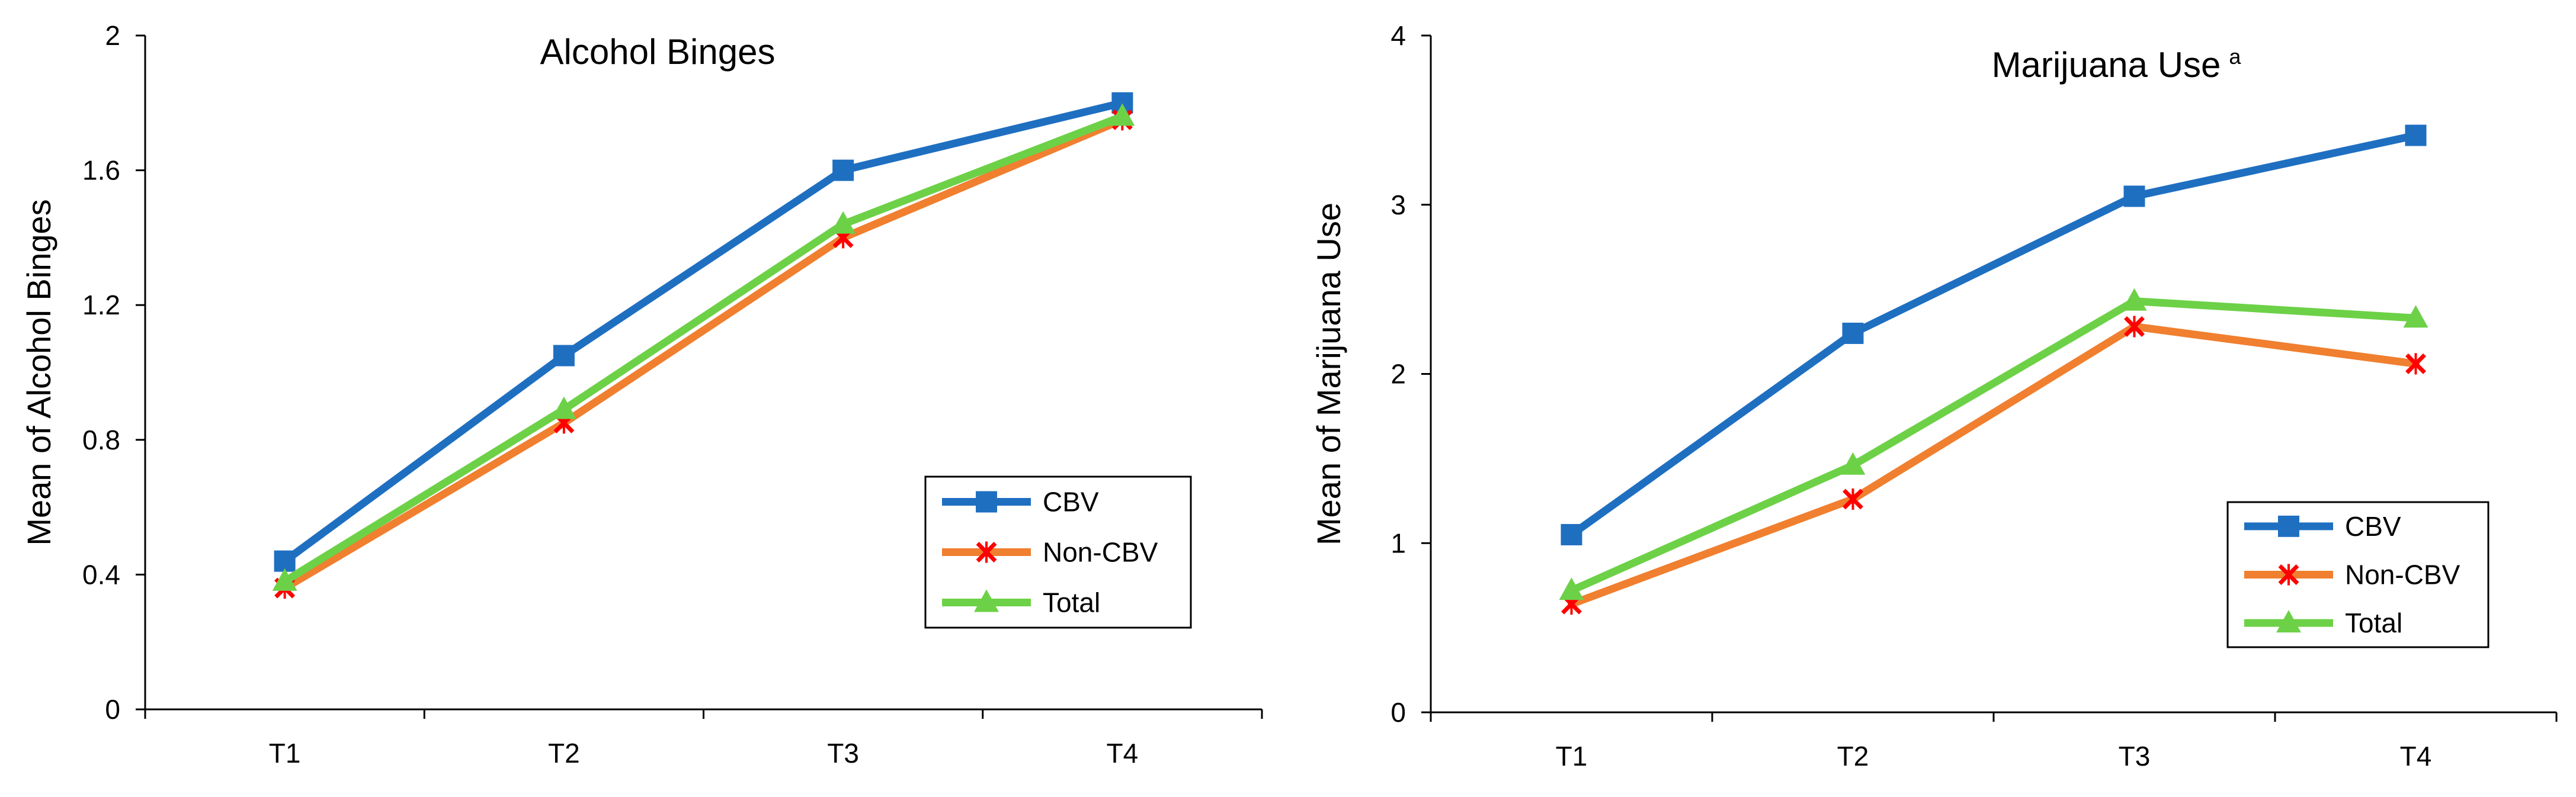  Describe the element at coordinates (2288, 575) in the screenshot. I see `chart2-legend-item-non-cbv-swatch-marker` at that location.